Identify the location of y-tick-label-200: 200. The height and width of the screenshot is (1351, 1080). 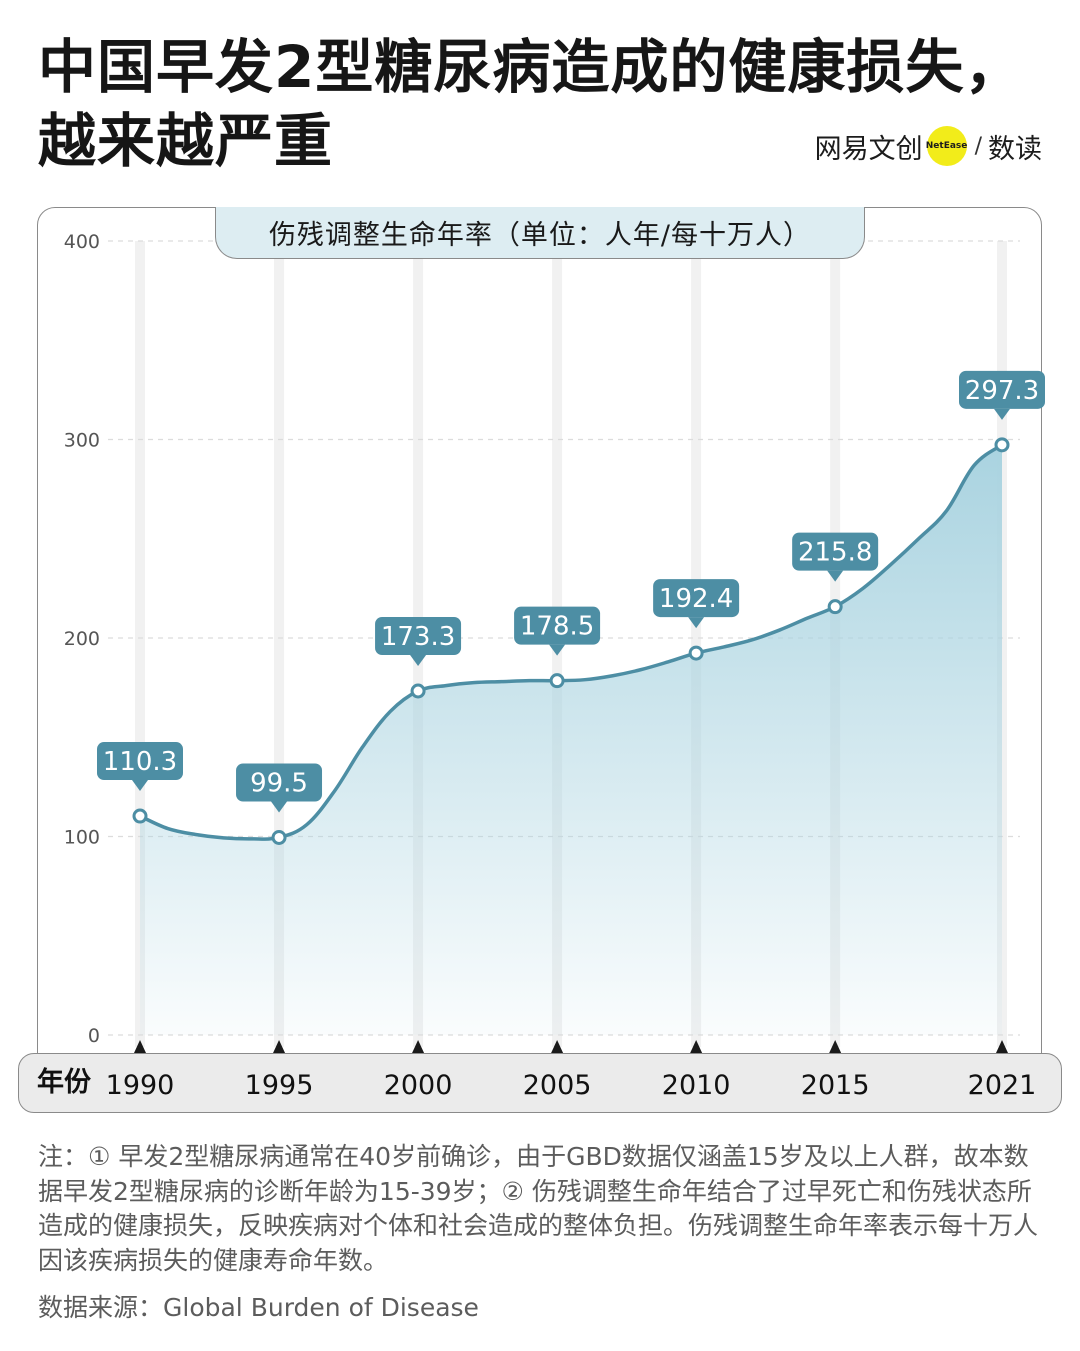
(82, 639).